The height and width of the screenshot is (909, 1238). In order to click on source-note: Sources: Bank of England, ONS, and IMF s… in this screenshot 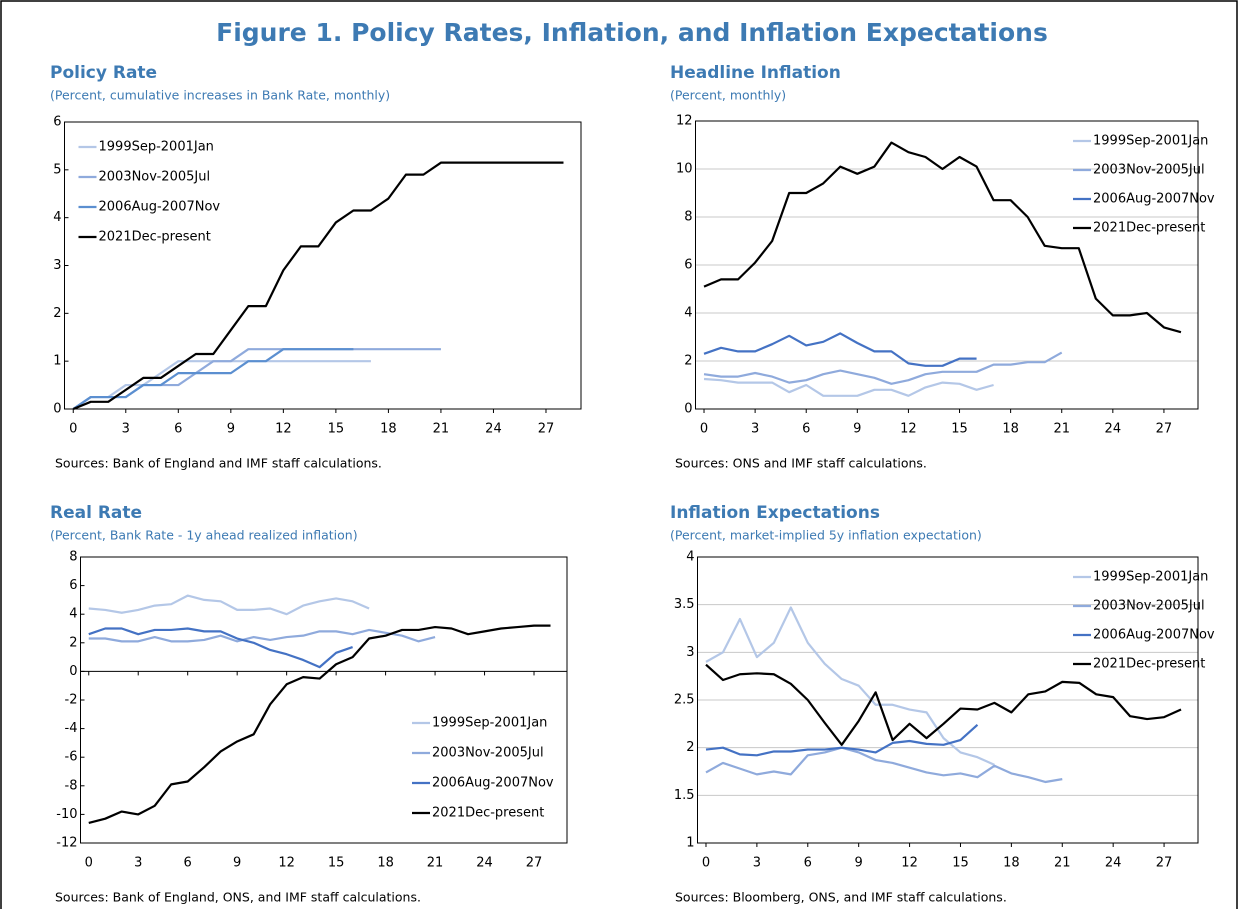, I will do `click(238, 897)`.